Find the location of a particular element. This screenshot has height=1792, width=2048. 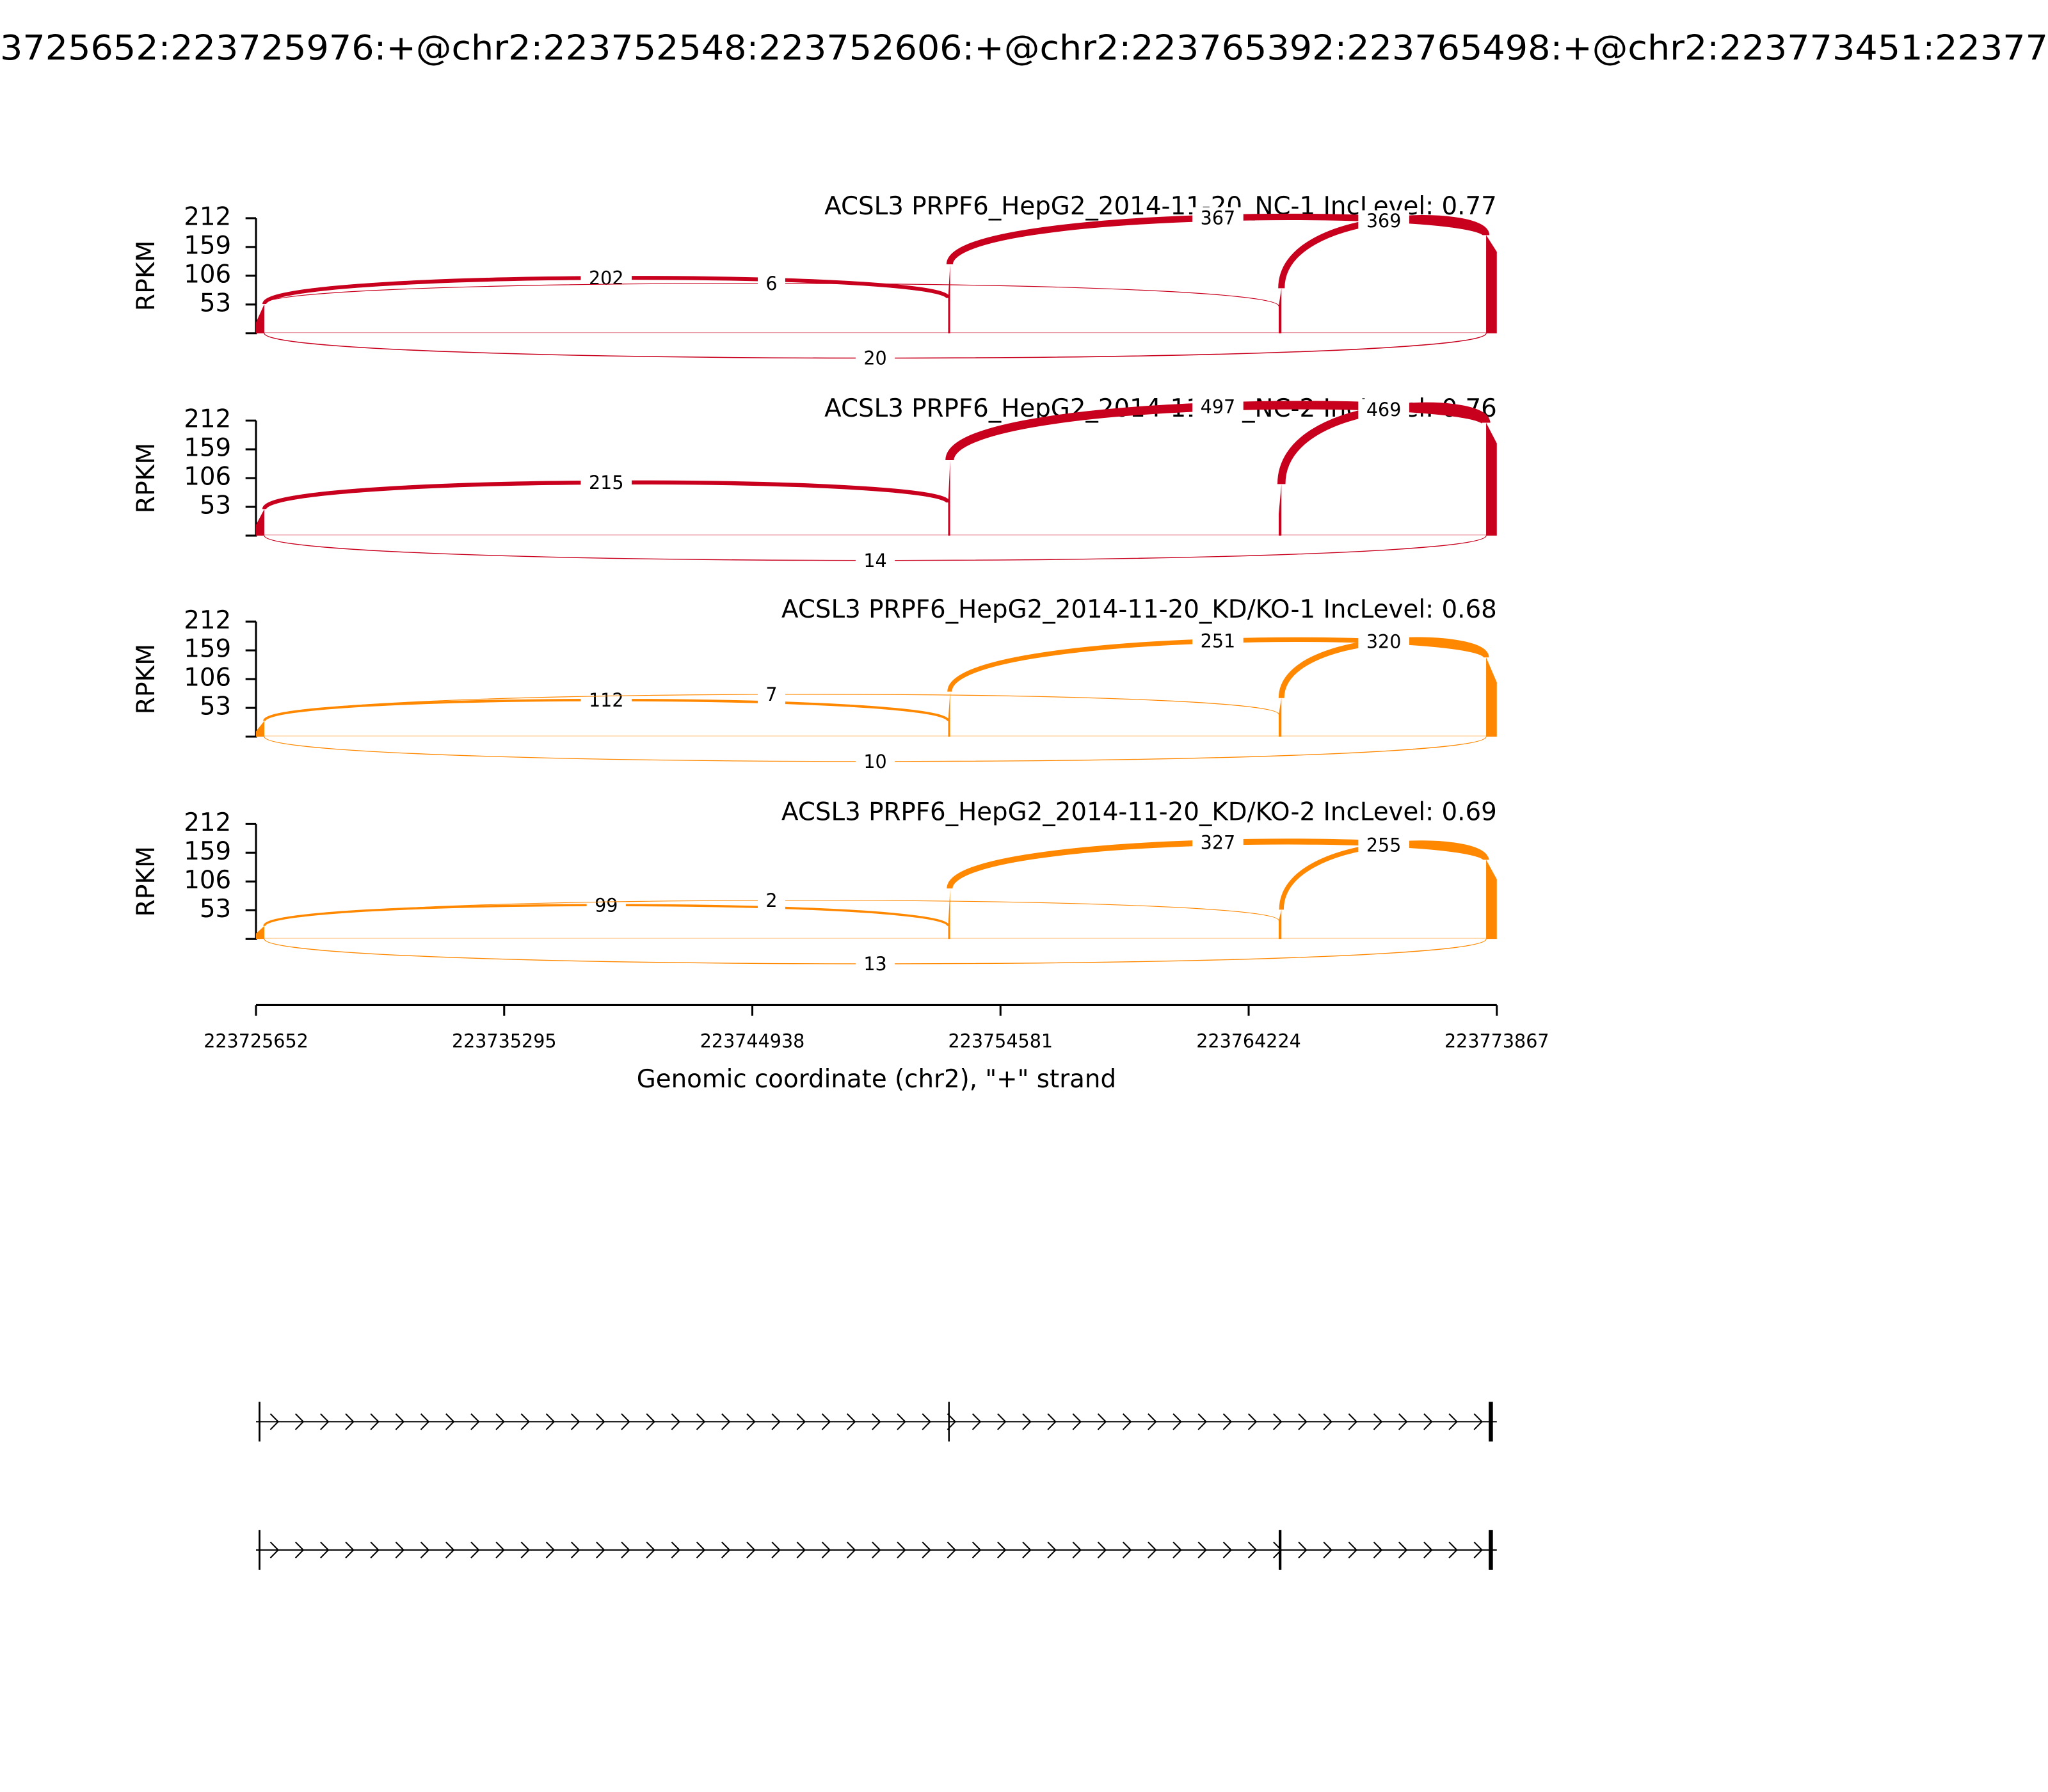

junction-label: 14 is located at coordinates (874, 561).